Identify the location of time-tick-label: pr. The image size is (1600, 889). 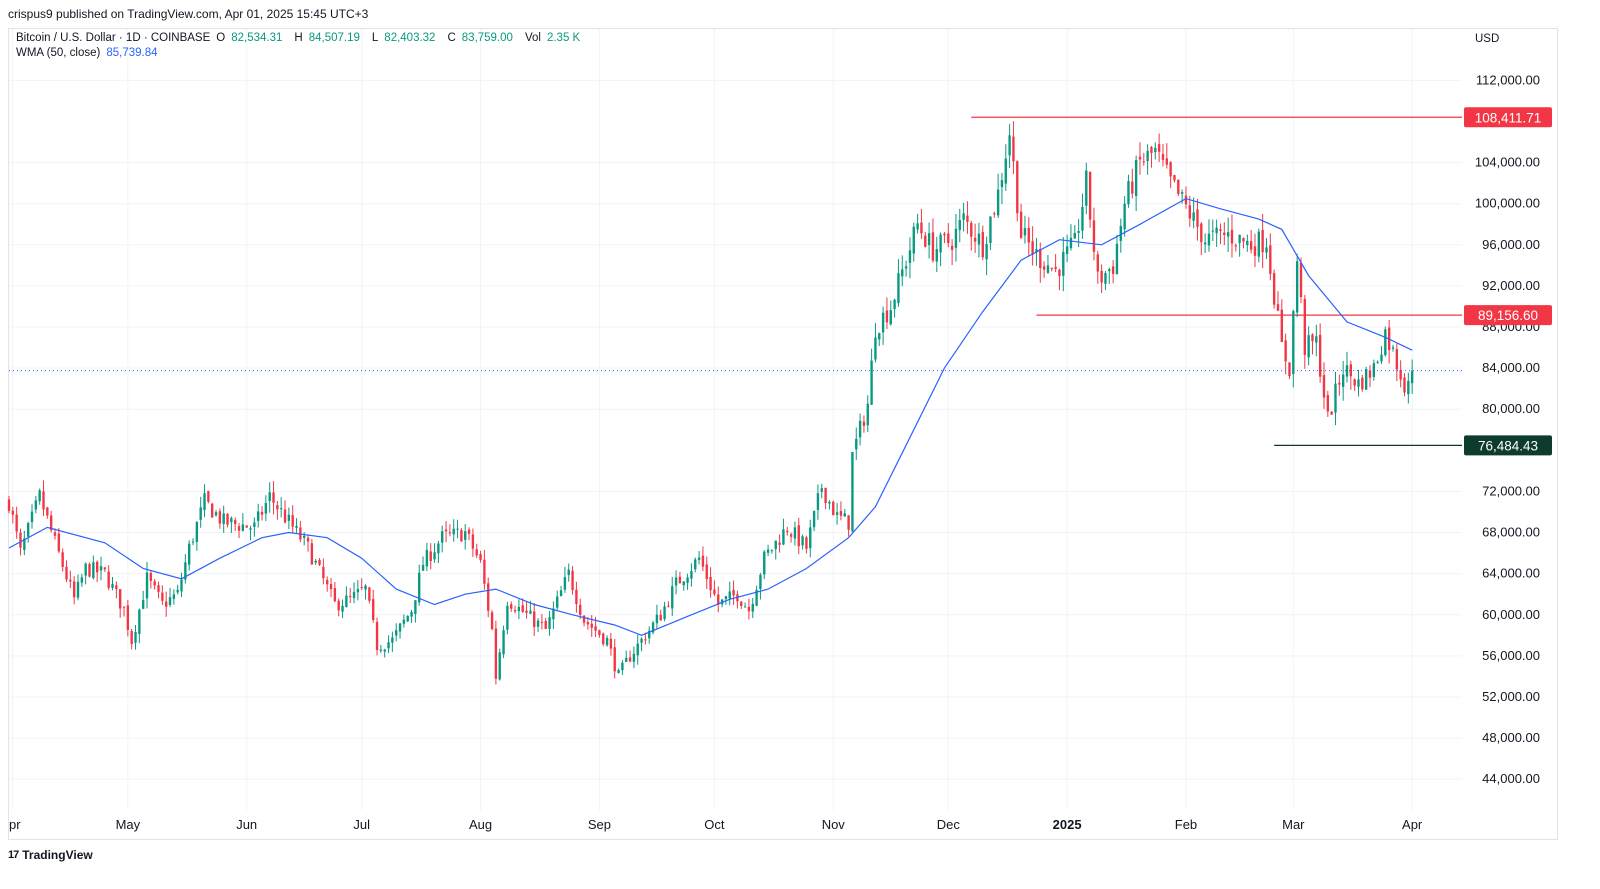
(15, 824).